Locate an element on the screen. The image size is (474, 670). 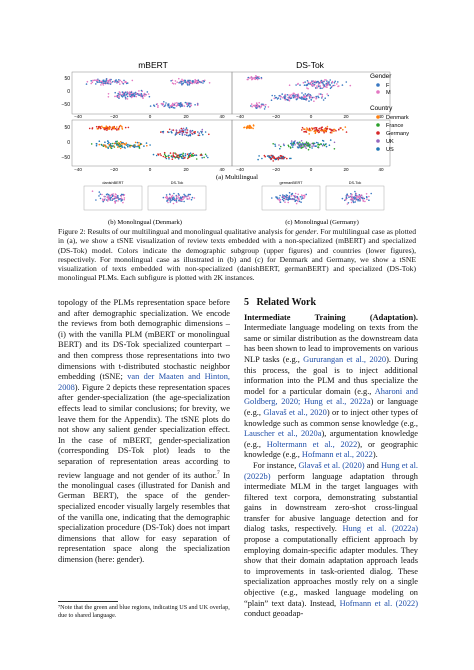
footnote-marker: 7 is located at coordinates (218, 472).